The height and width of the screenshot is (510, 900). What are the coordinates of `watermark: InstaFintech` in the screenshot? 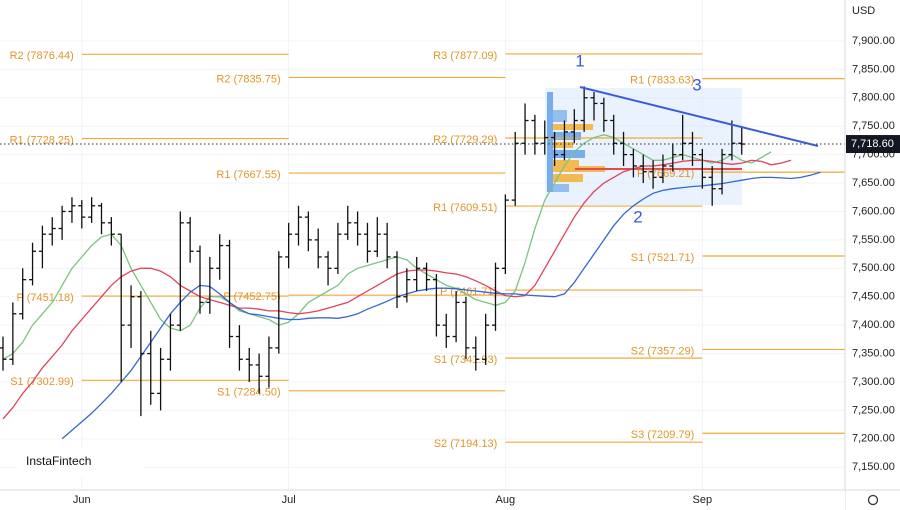 It's located at (58, 461).